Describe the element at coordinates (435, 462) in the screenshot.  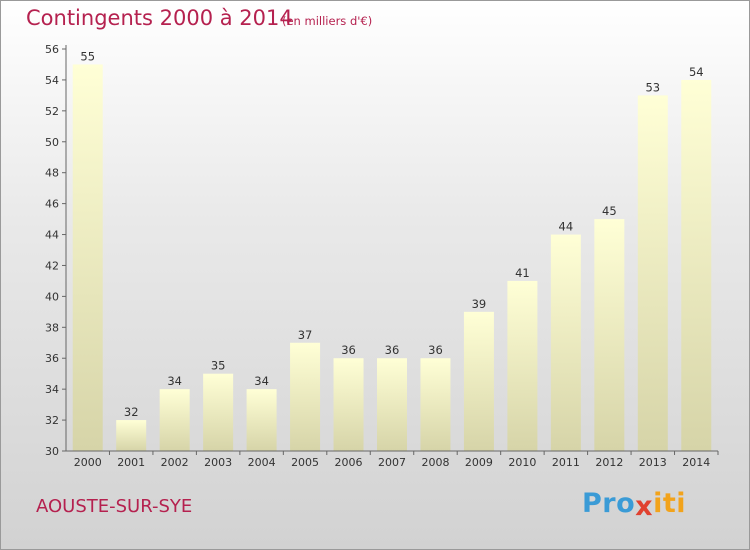
I see `x-tick-label-2008: 2008` at that location.